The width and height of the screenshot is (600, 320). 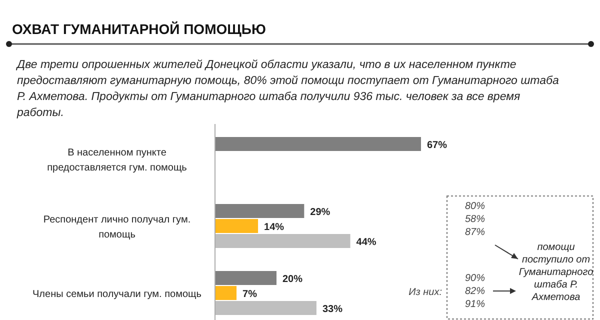 I want to click on data-label: 44%, so click(x=366, y=242).